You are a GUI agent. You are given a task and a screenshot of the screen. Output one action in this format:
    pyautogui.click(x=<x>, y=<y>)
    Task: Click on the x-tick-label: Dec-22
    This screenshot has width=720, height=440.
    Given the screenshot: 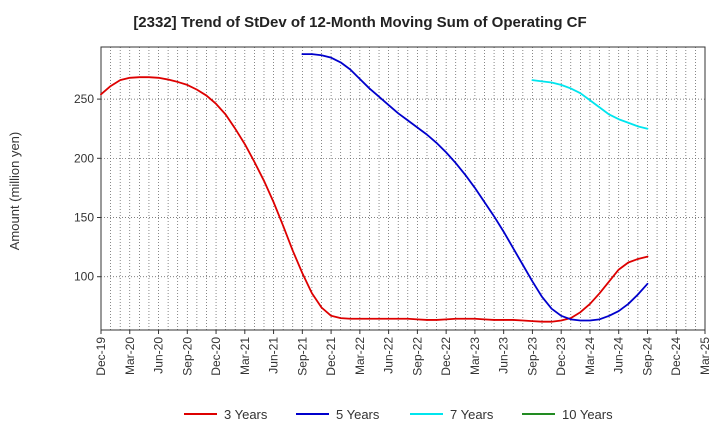 What is the action you would take?
    pyautogui.click(x=446, y=356)
    